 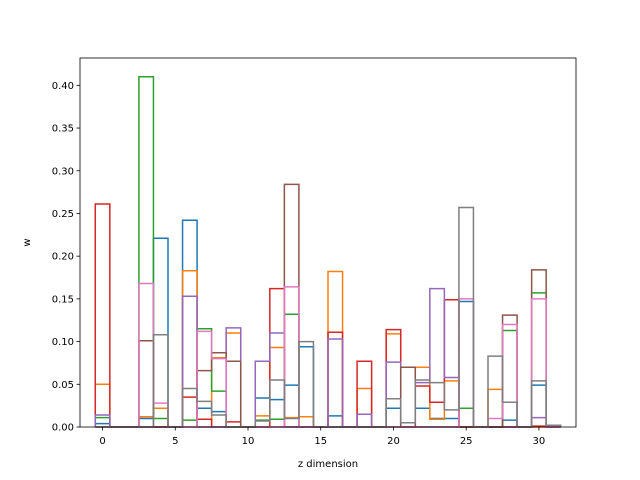 What do you see at coordinates (63, 342) in the screenshot?
I see `y-tick-label: 0.10` at bounding box center [63, 342].